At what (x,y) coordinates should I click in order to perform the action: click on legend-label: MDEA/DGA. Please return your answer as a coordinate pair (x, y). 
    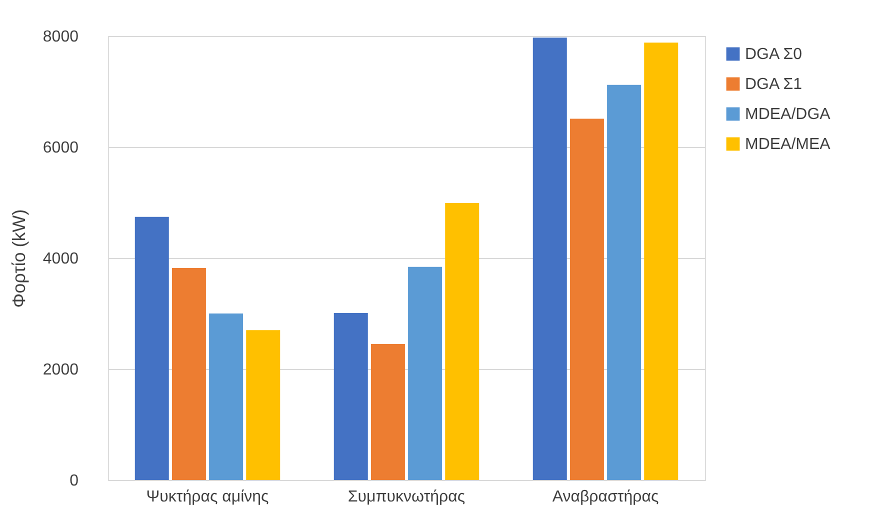
    Looking at the image, I should click on (788, 114).